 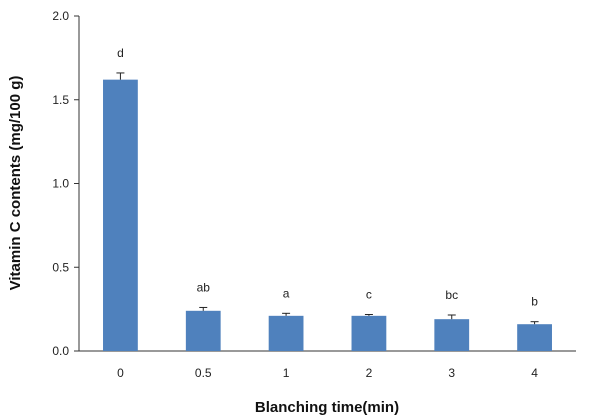 I want to click on x-tick-label: 0, so click(x=120, y=373).